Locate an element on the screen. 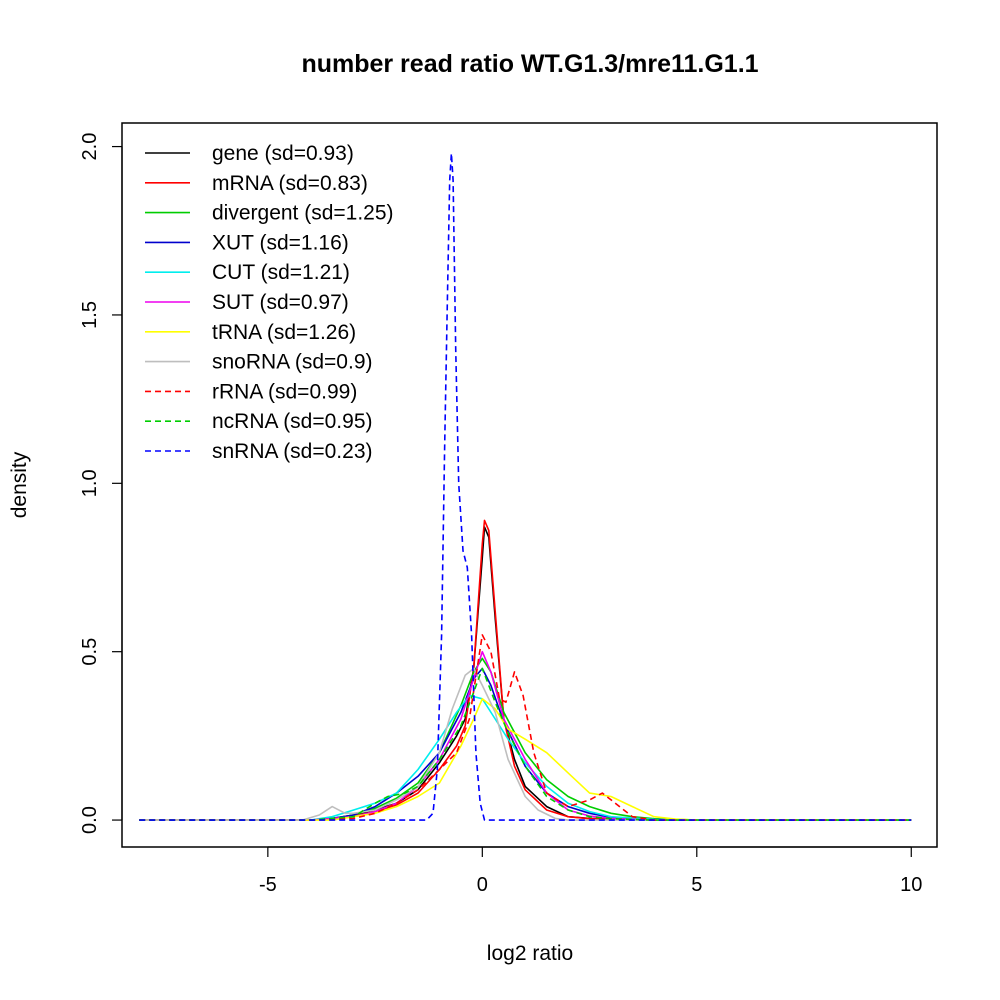  y-tick-label: 0.5 is located at coordinates (90, 652).